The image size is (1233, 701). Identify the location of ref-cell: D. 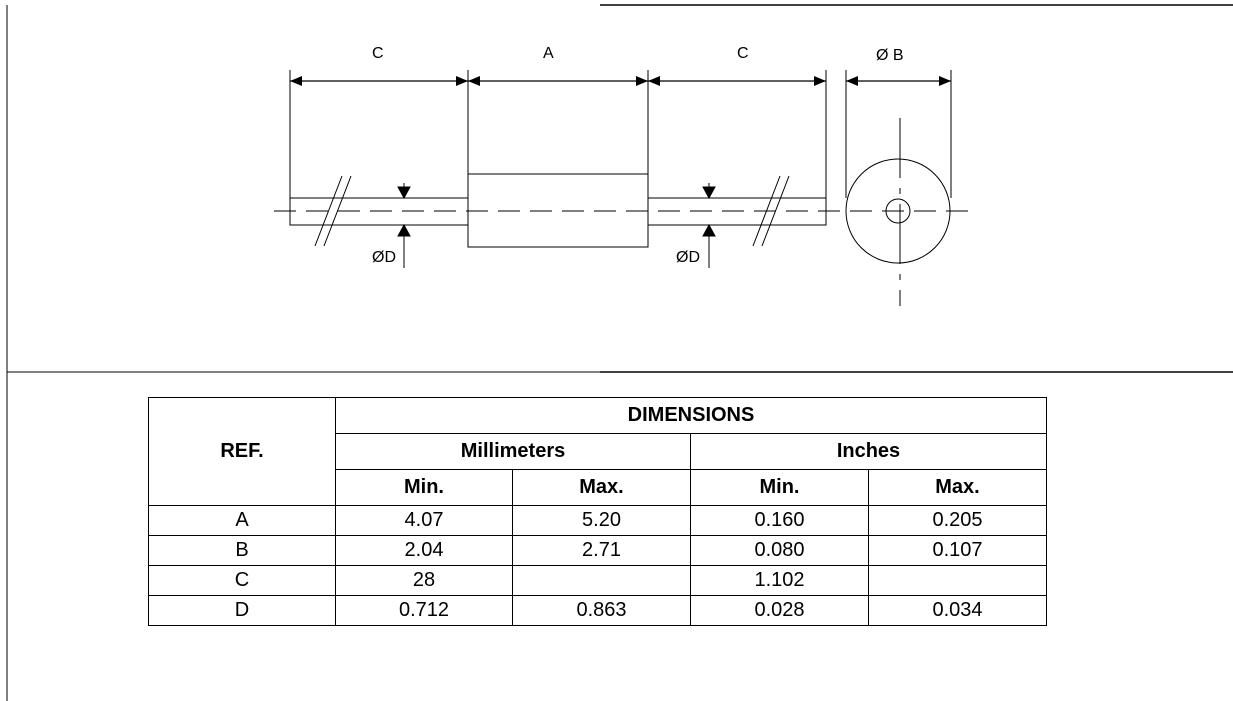
(242, 610).